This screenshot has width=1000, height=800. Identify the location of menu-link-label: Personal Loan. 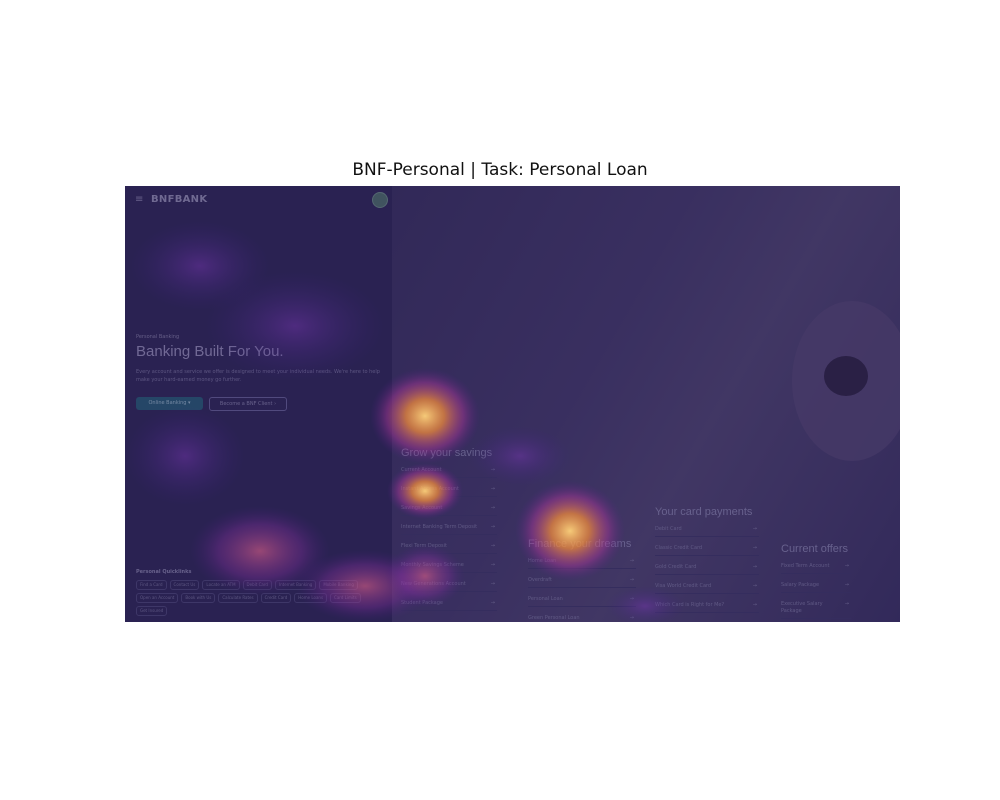
(545, 599).